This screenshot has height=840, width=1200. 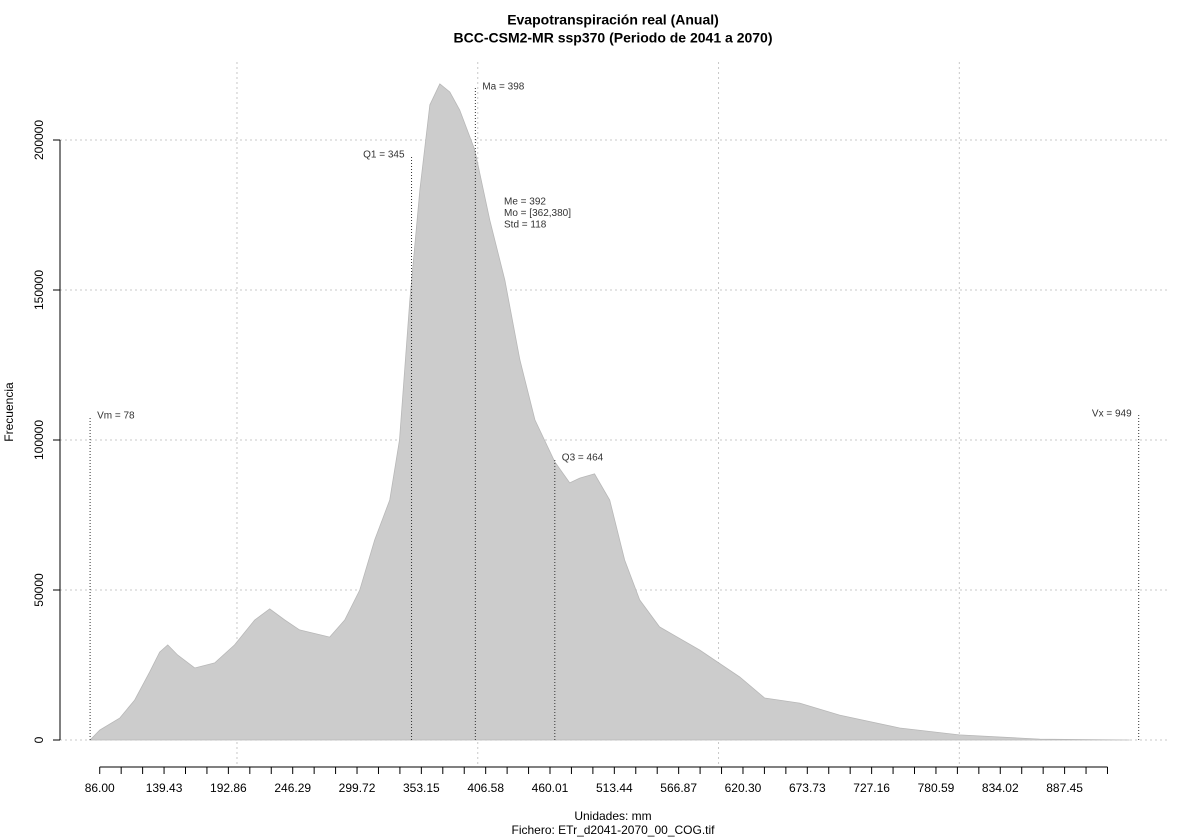 I want to click on y-tick-label: 150000, so click(x=39, y=290).